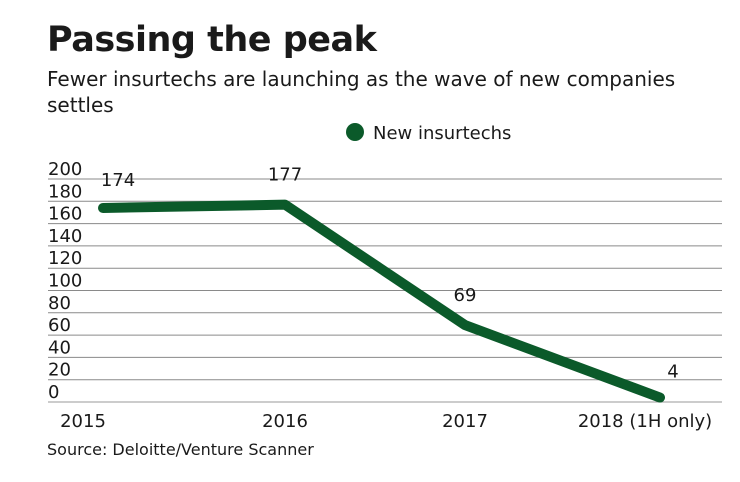 The image size is (740, 482). I want to click on data-label: 4, so click(672, 372).